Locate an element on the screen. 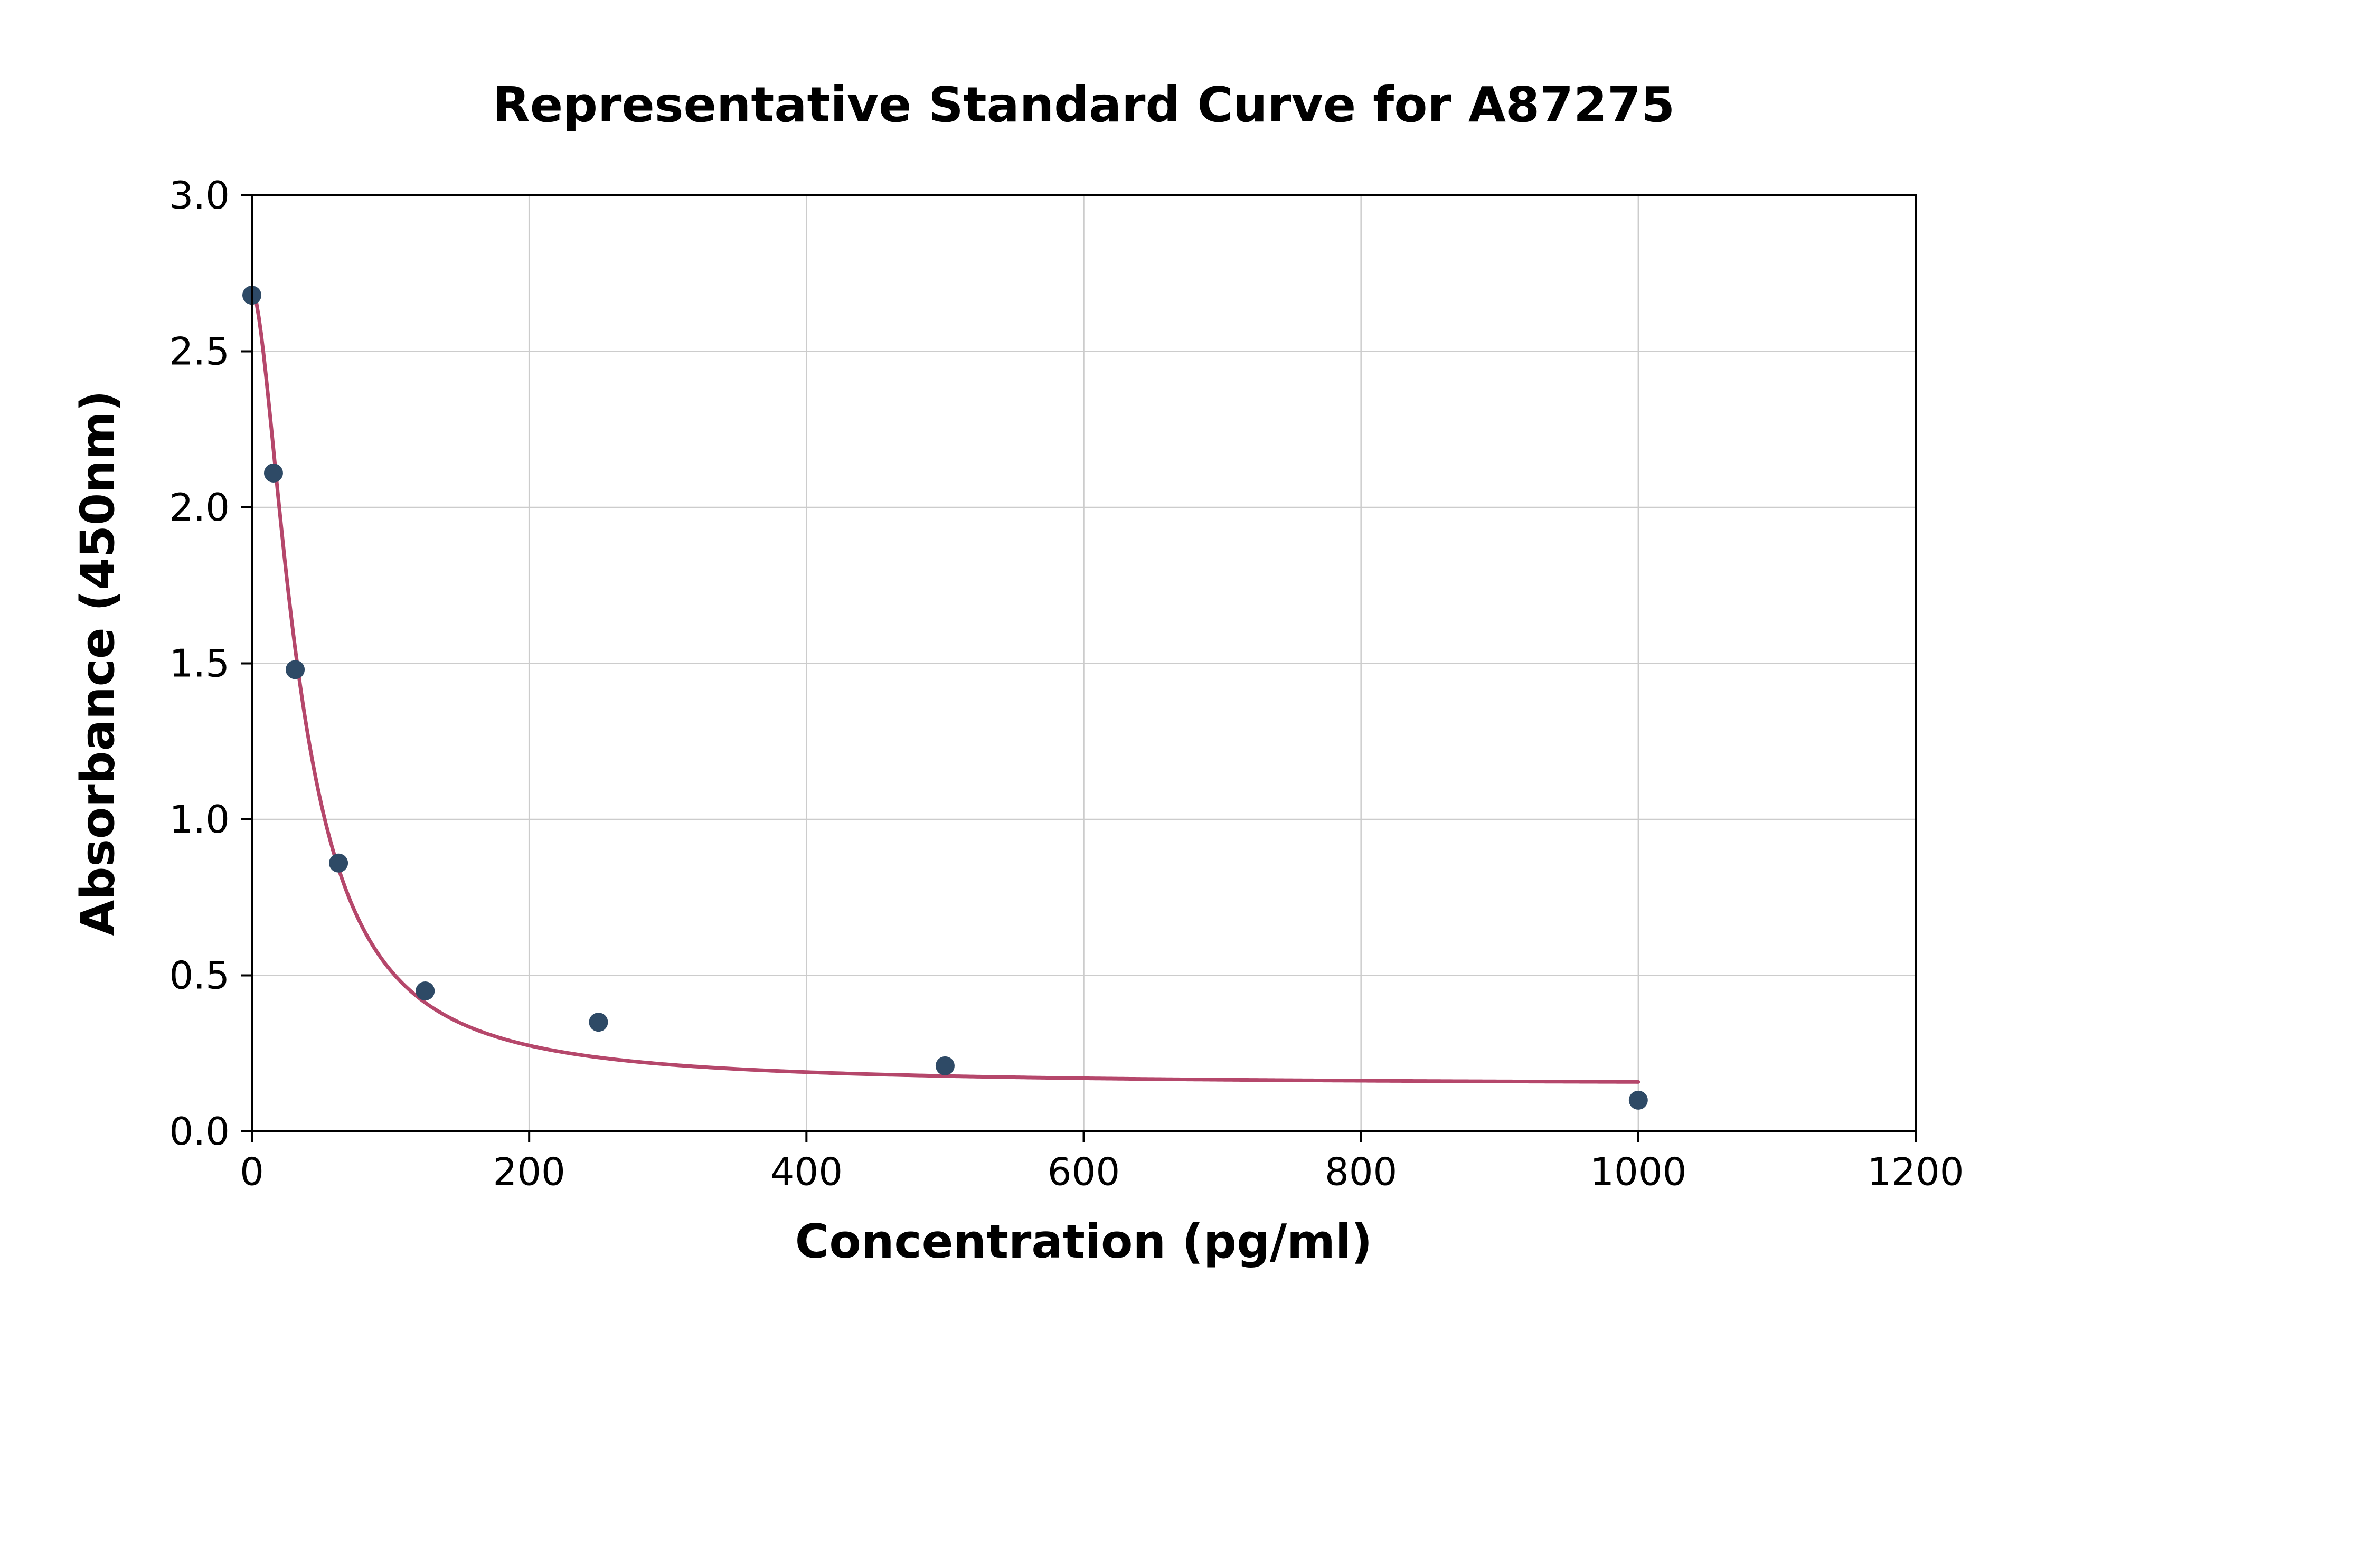  y-axis-label: Absorbance (450nm) is located at coordinates (97, 663).